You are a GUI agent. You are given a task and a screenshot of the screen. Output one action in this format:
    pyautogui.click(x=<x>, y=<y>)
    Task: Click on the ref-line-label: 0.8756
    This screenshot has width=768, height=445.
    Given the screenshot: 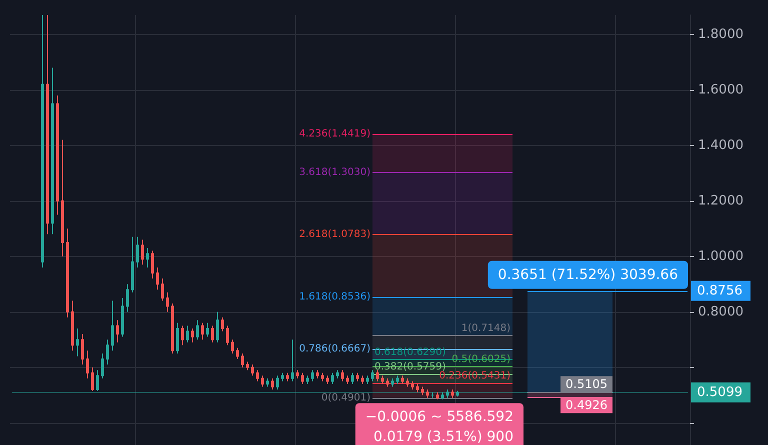 What is the action you would take?
    pyautogui.click(x=719, y=290)
    